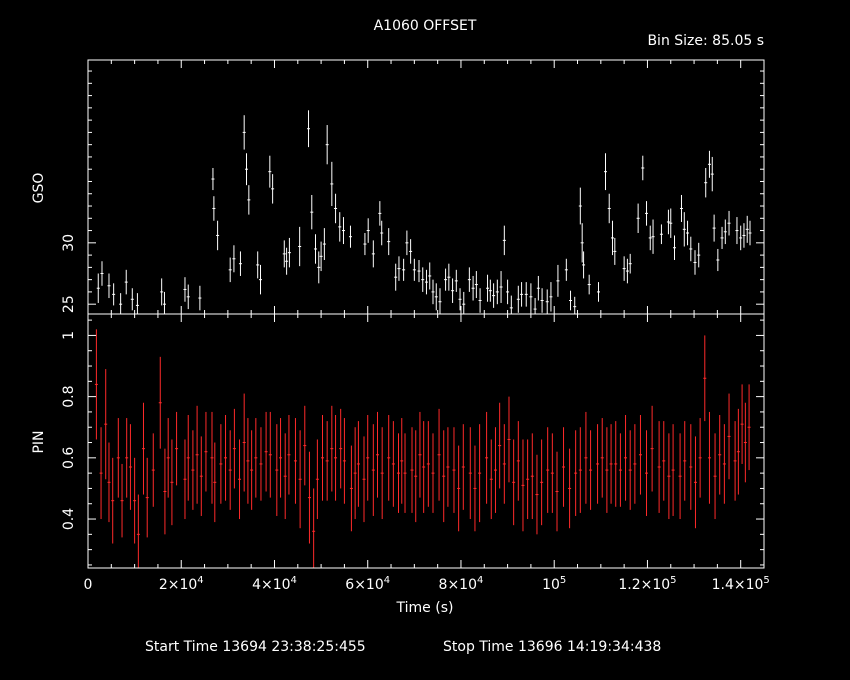 Image resolution: width=850 pixels, height=680 pixels. What do you see at coordinates (425, 608) in the screenshot?
I see `time-axis-label: Time (s)` at bounding box center [425, 608].